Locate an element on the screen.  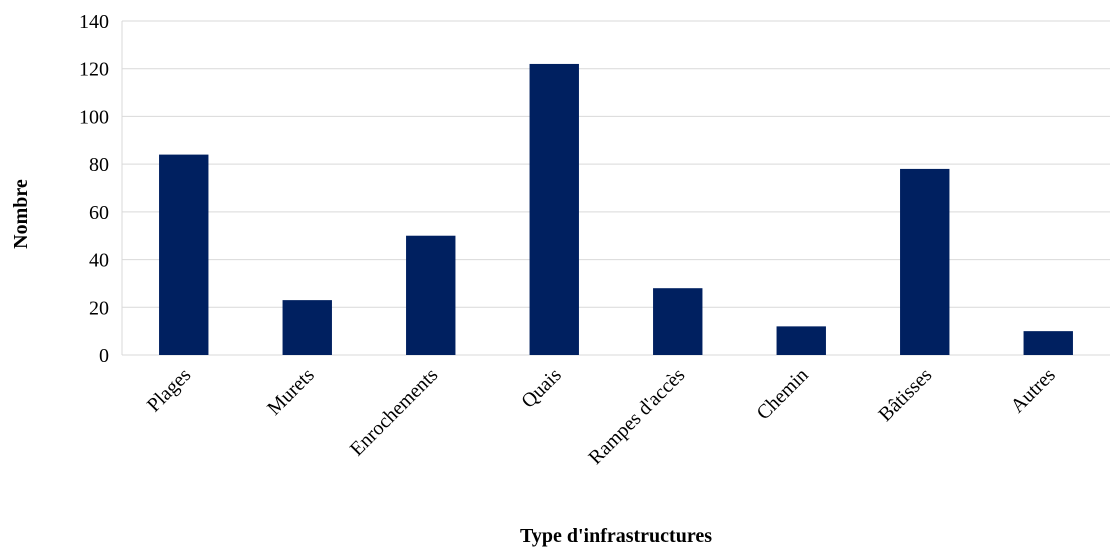
x-category-label: Quais is located at coordinates (541, 388).